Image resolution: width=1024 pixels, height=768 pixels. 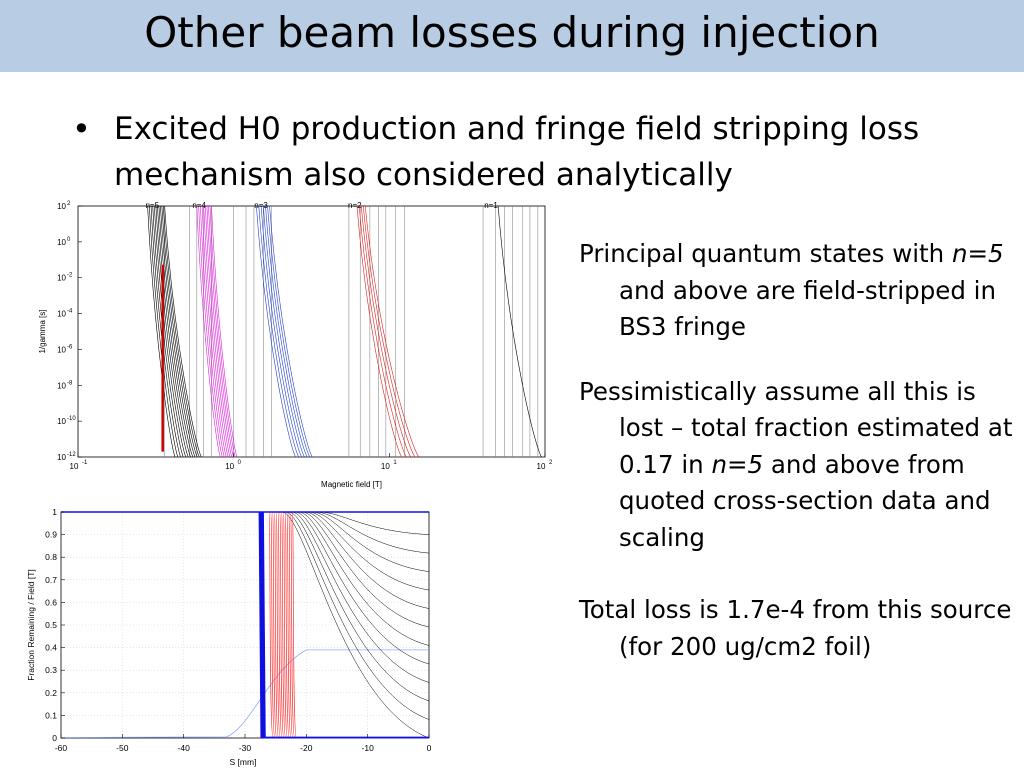 I want to click on state-label-n=4: n=4, so click(x=199, y=205).